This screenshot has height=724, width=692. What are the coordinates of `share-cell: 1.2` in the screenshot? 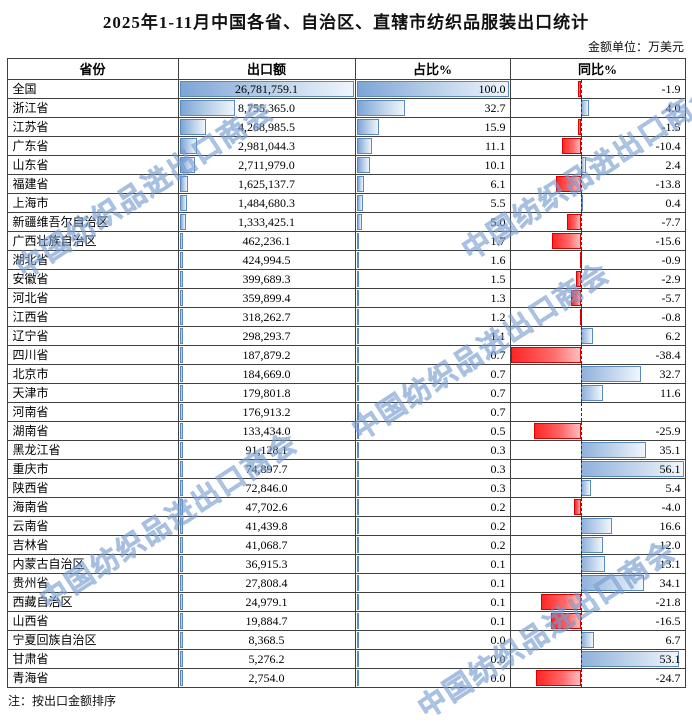 It's located at (432, 317).